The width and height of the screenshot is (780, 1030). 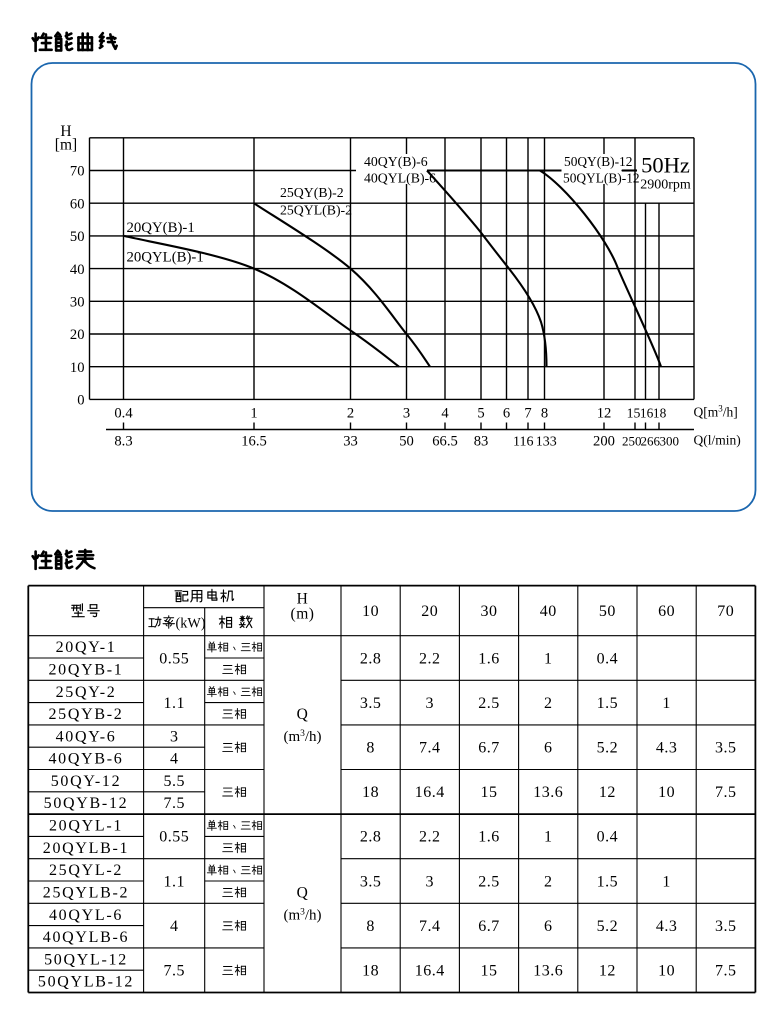 I want to click on svg-text: 33, so click(x=350, y=442).